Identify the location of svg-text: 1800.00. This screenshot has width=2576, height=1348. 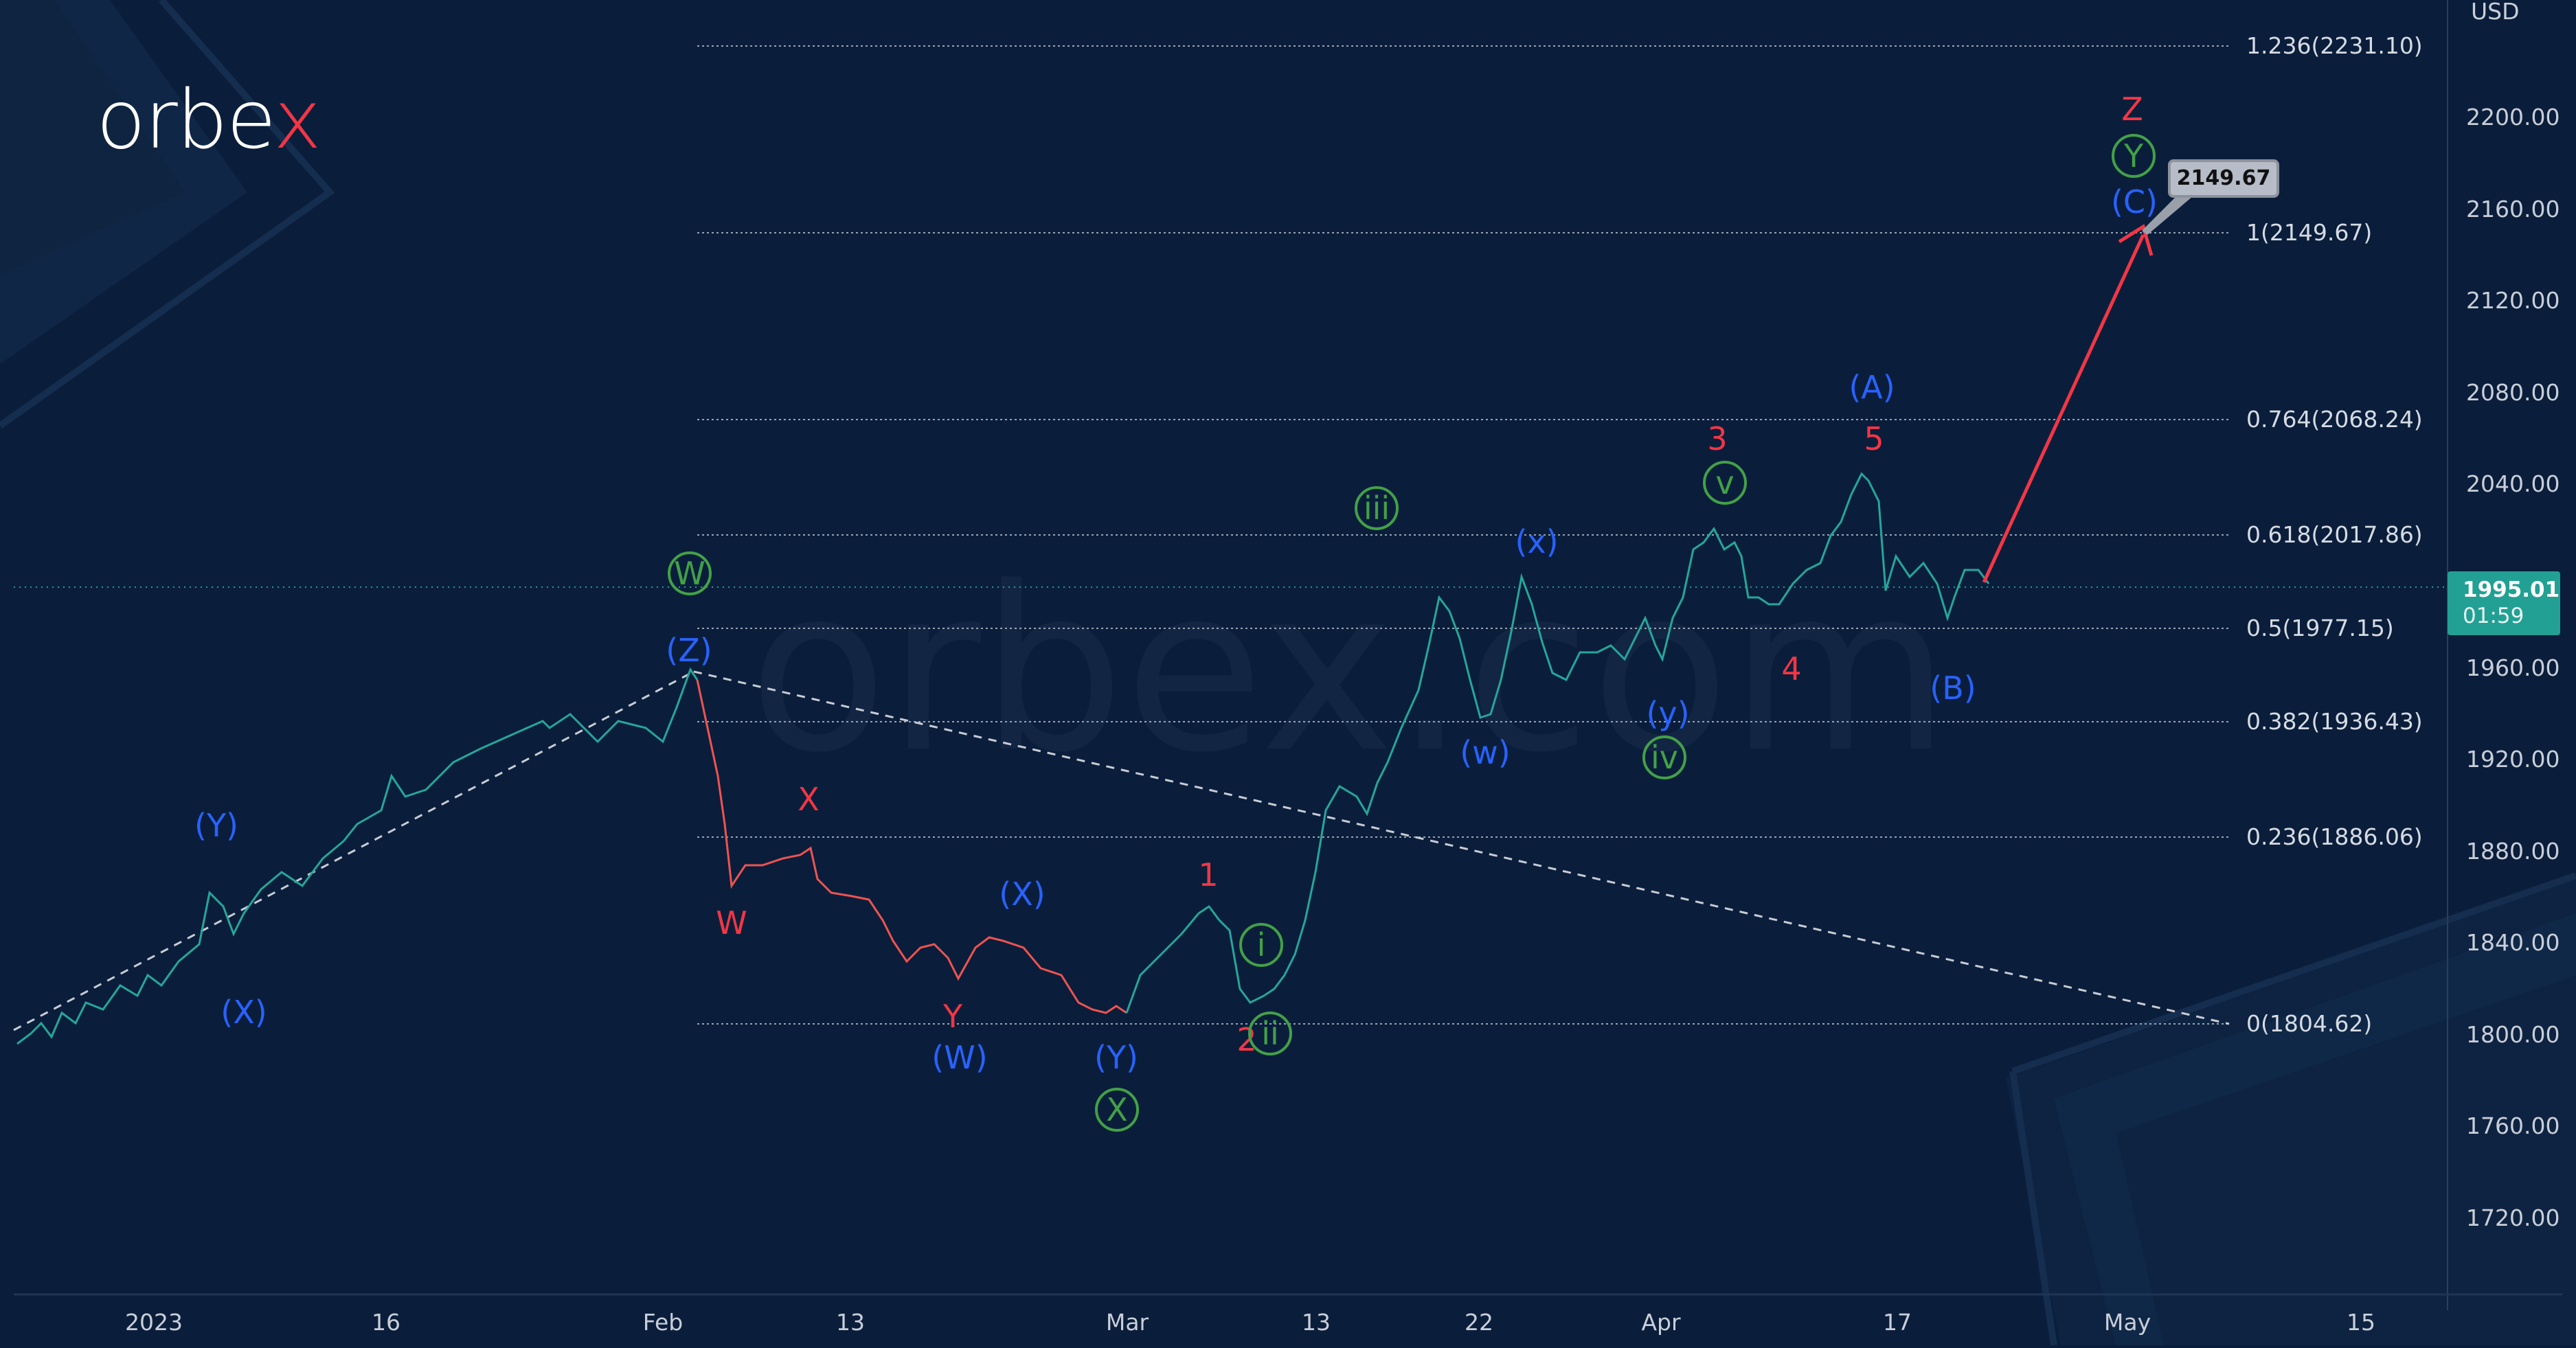
(2513, 1034).